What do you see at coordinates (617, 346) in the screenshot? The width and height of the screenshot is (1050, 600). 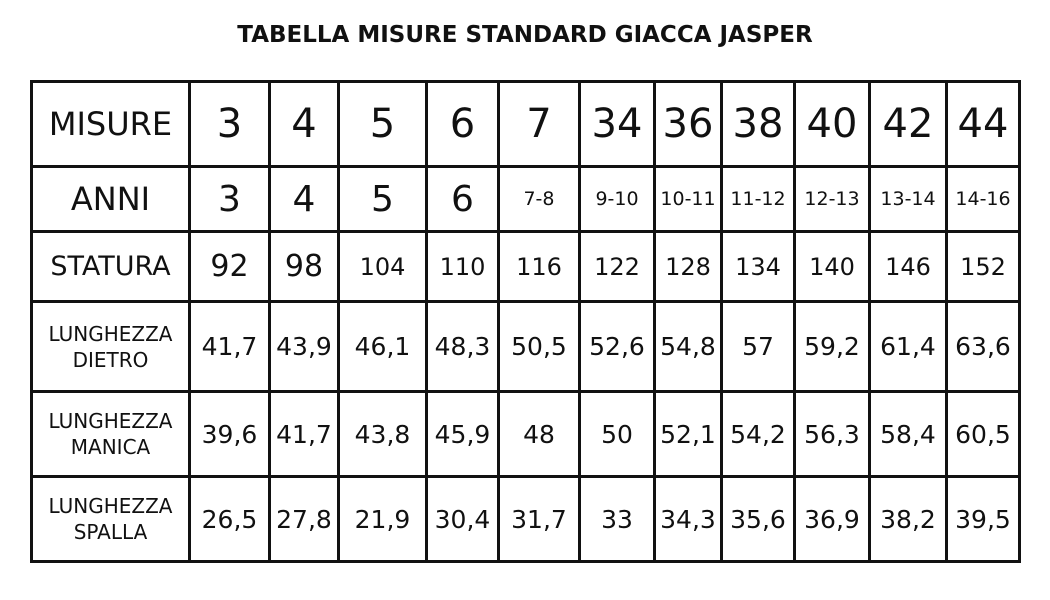 I see `table-cell: 52,6` at bounding box center [617, 346].